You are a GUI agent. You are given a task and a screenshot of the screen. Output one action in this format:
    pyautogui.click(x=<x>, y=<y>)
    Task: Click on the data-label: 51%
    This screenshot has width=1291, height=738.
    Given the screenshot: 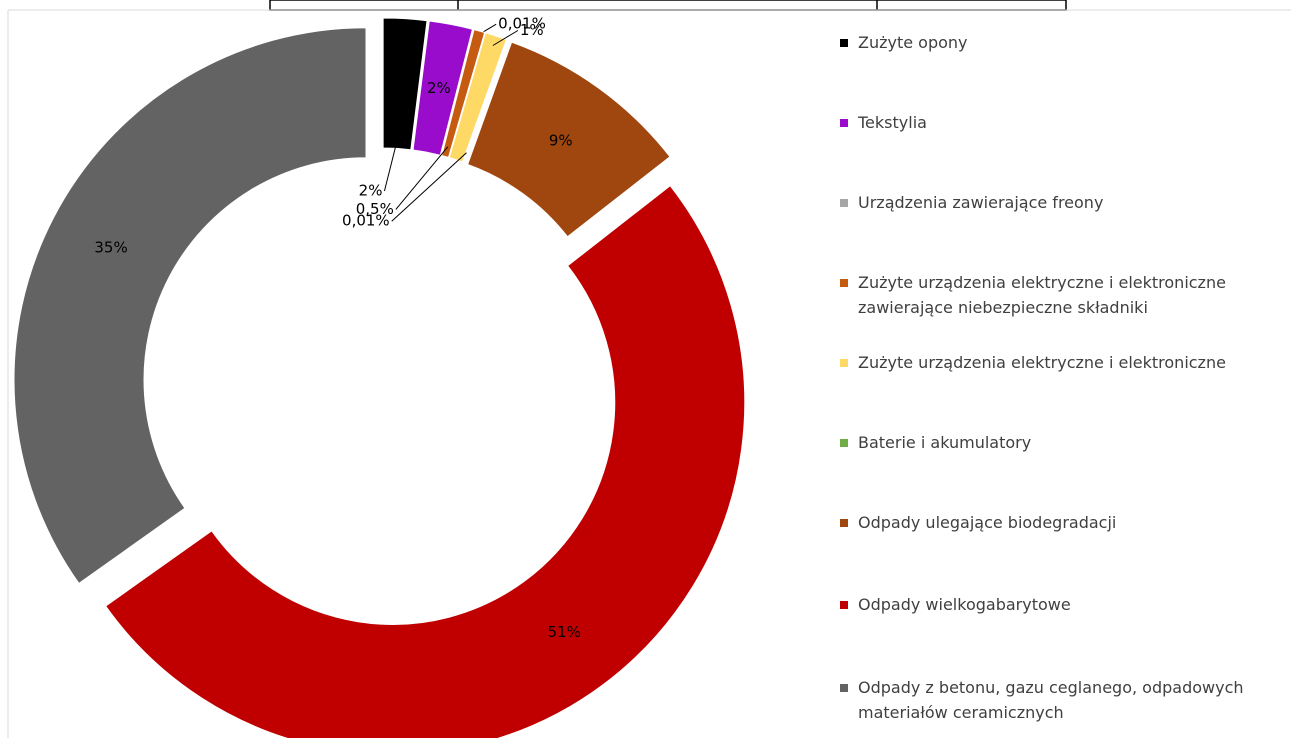 What is the action you would take?
    pyautogui.click(x=563, y=632)
    